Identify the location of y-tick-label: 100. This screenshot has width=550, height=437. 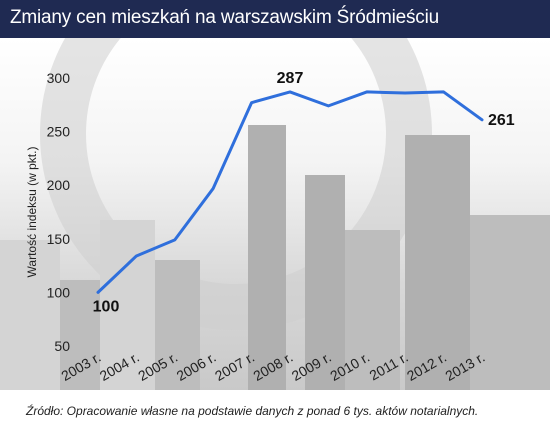
(59, 292).